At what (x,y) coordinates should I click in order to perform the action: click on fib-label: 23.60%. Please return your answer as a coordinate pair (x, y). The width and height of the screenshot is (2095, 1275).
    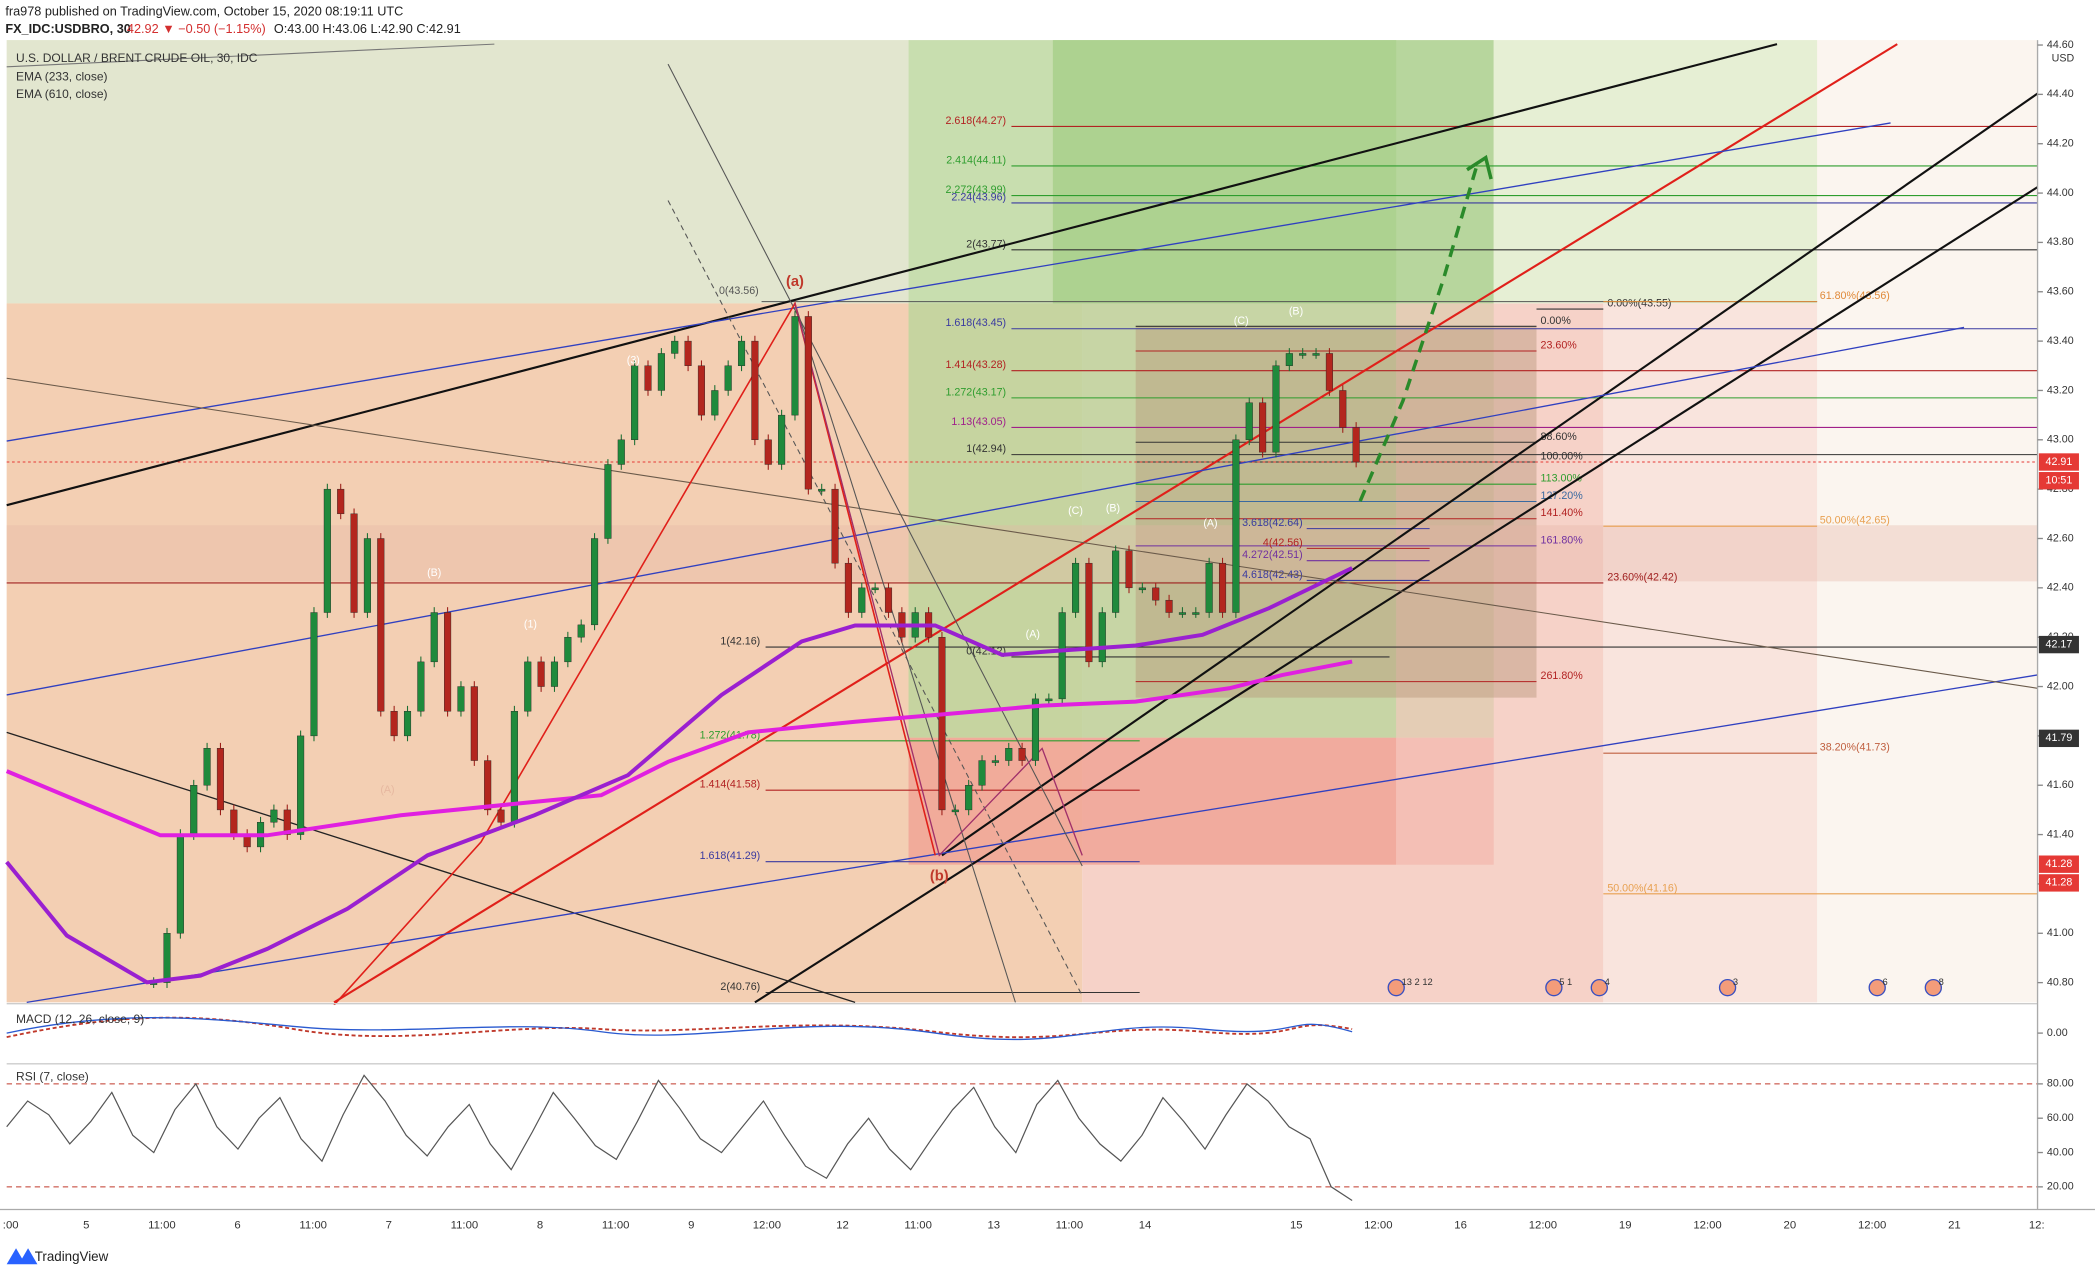
    Looking at the image, I should click on (1559, 345).